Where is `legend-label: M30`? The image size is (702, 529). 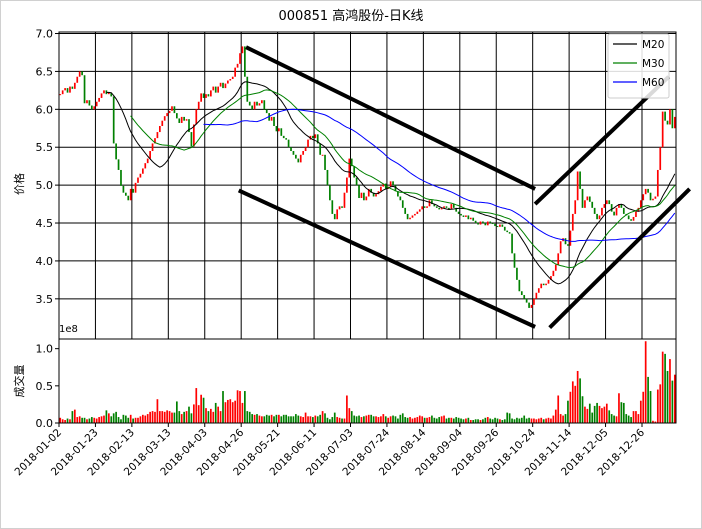
legend-label: M30 is located at coordinates (653, 64).